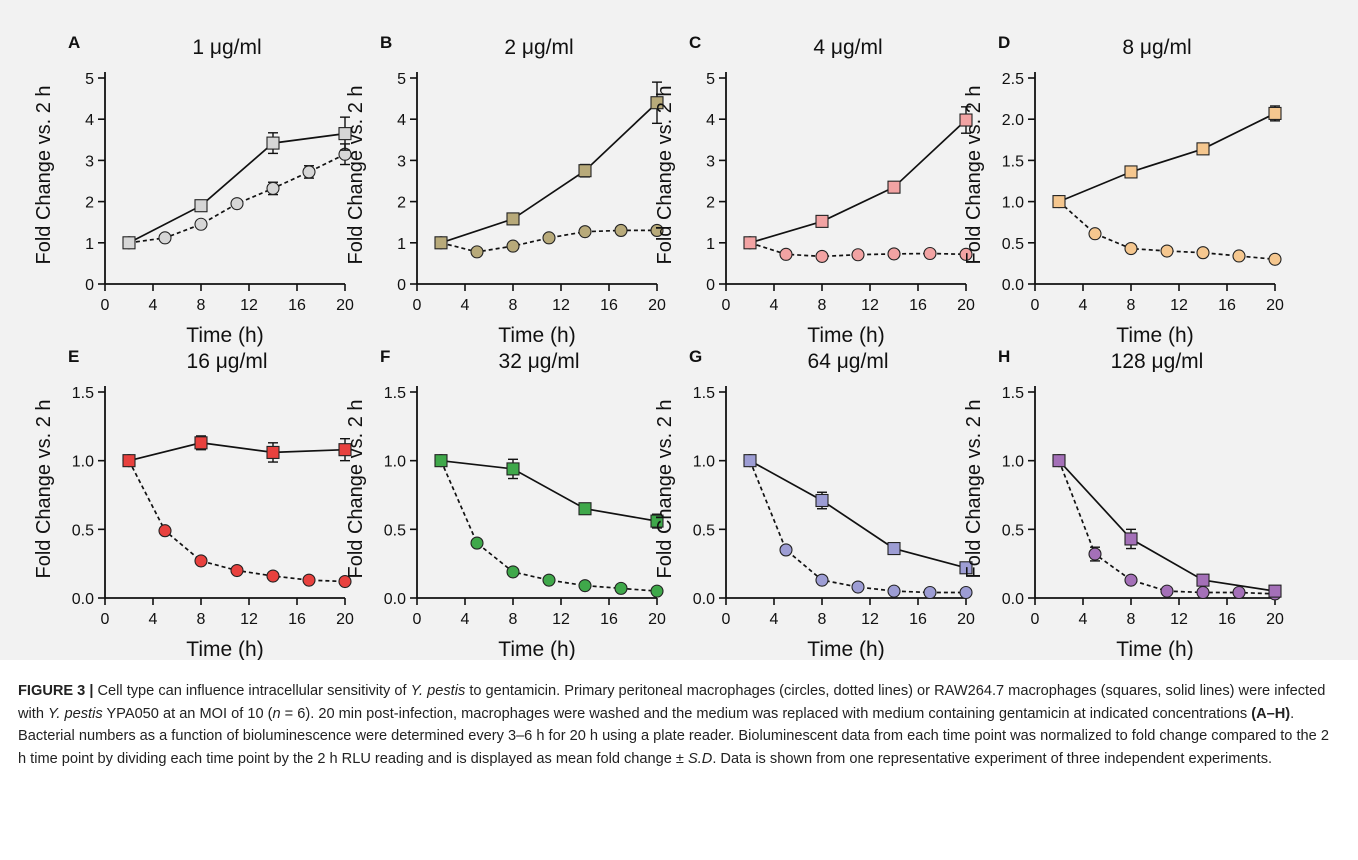 The height and width of the screenshot is (860, 1358). Describe the element at coordinates (417, 619) in the screenshot. I see `x-tick-label-f: 0` at that location.